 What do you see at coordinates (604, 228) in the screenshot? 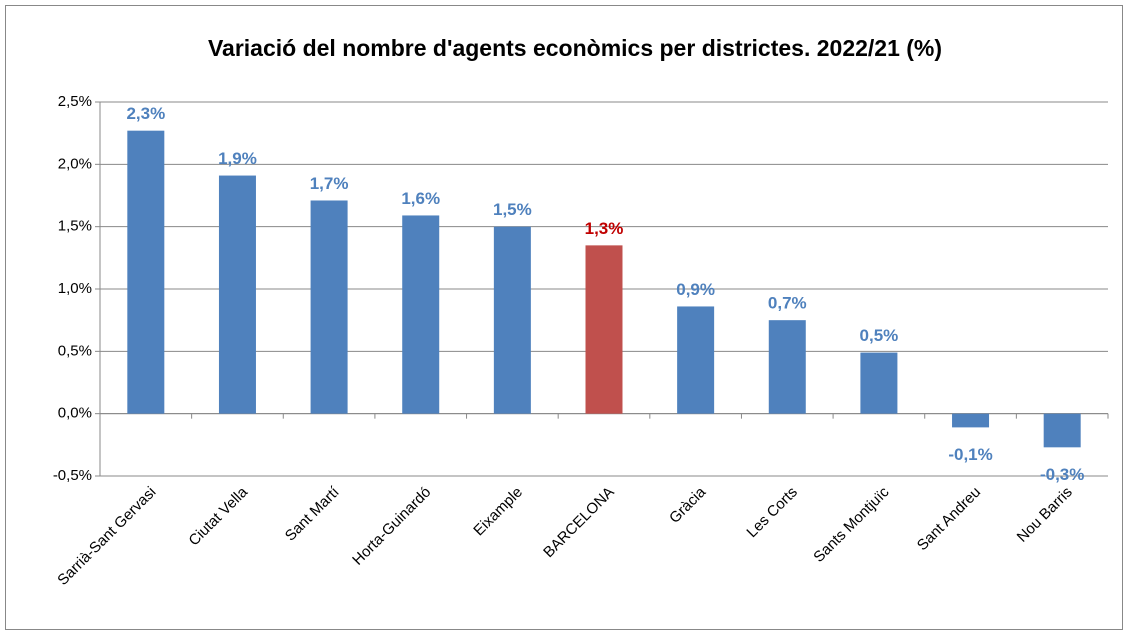
I see `value-label: 1,3%` at bounding box center [604, 228].